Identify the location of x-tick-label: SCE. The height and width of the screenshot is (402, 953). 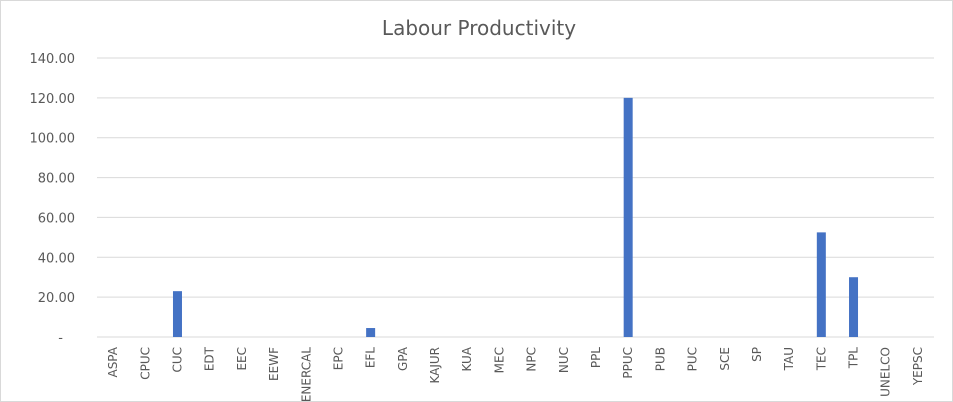
(725, 359).